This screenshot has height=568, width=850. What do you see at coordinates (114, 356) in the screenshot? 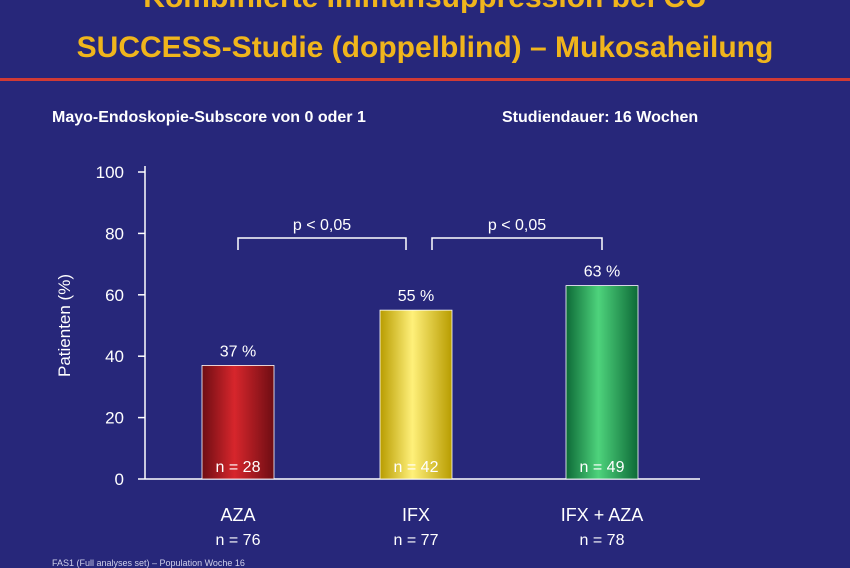
I see `y-tick-label: 40` at bounding box center [114, 356].